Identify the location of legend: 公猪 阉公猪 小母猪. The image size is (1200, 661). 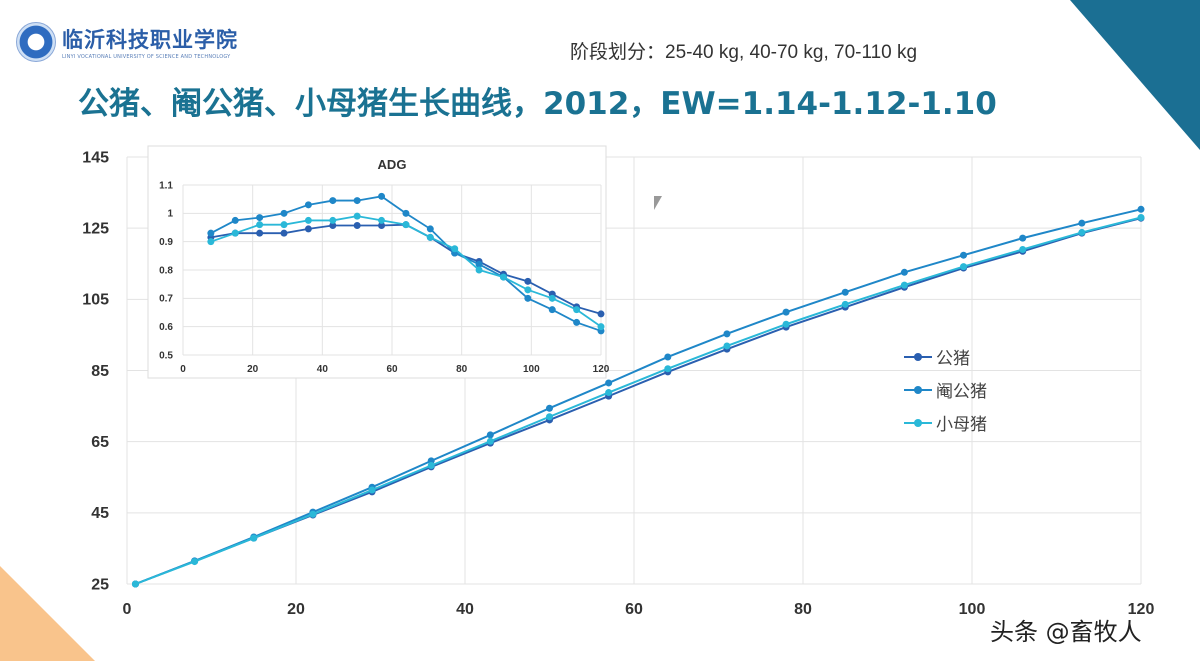
(945, 389).